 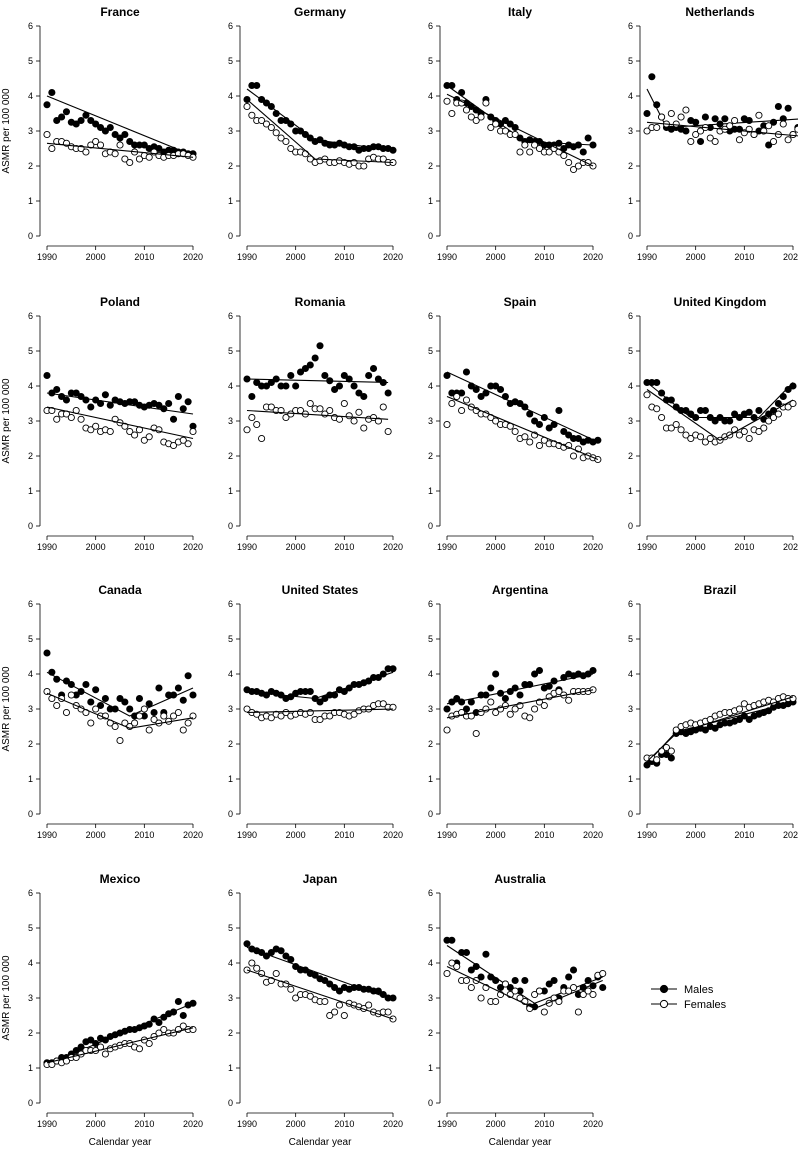 I want to click on y-tick-label: 5, so click(x=430, y=639).